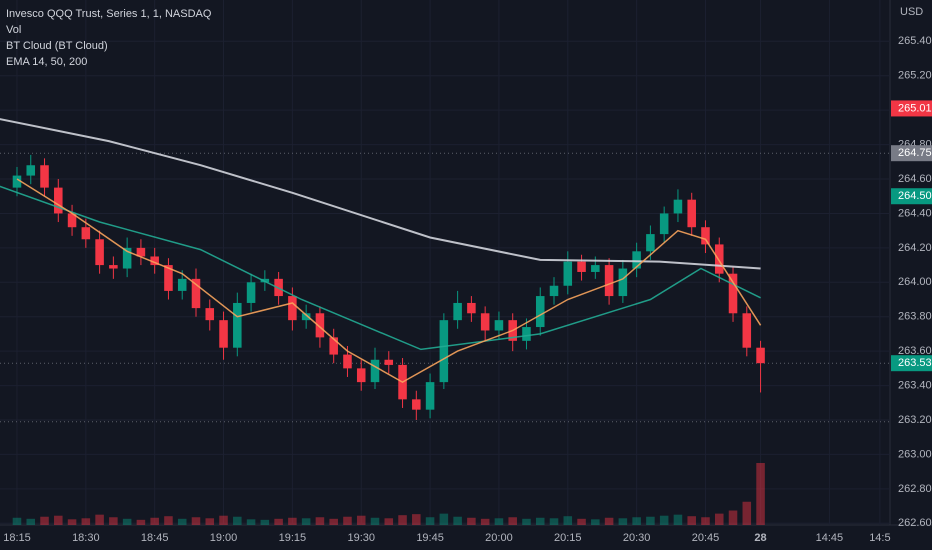 The image size is (932, 550). What do you see at coordinates (430, 538) in the screenshot?
I see `x-tick-label: 19:45` at bounding box center [430, 538].